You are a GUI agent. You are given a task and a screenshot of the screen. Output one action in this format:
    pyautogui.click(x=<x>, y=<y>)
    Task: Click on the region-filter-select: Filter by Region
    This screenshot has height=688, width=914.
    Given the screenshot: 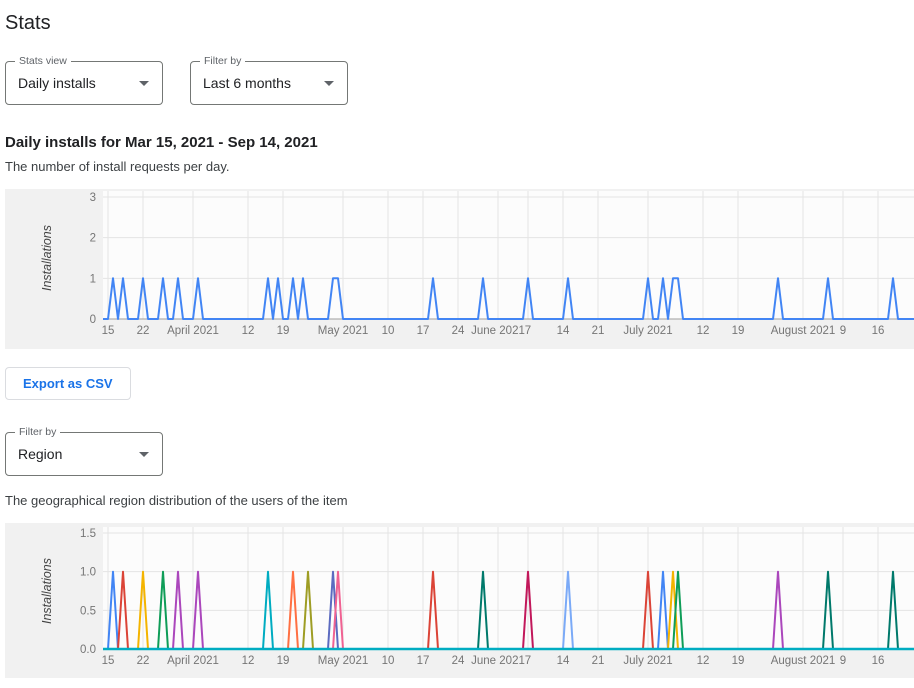 What is the action you would take?
    pyautogui.click(x=84, y=451)
    